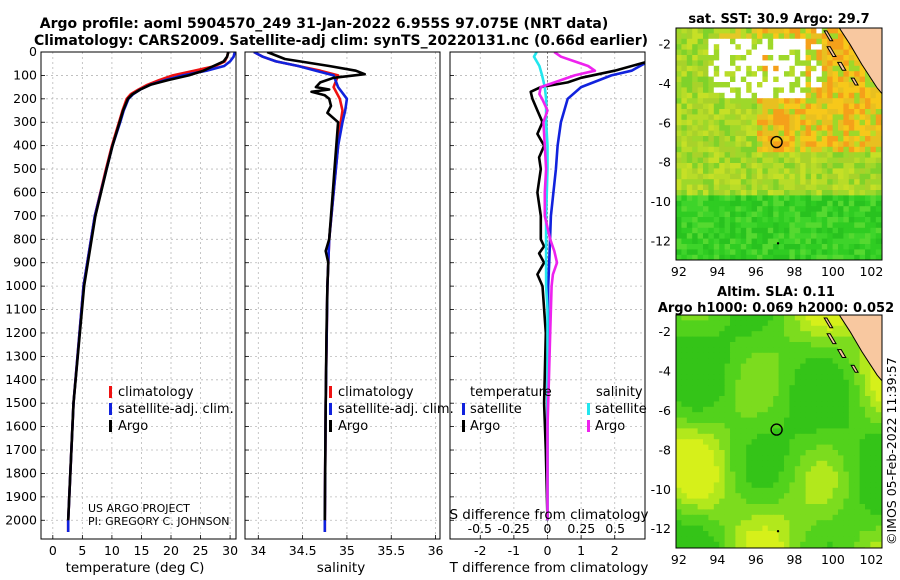 The height and width of the screenshot is (580, 900). Describe the element at coordinates (891, 451) in the screenshot. I see `imos-credit: ©IMOS 05-Feb-2022 11:39:57` at that location.